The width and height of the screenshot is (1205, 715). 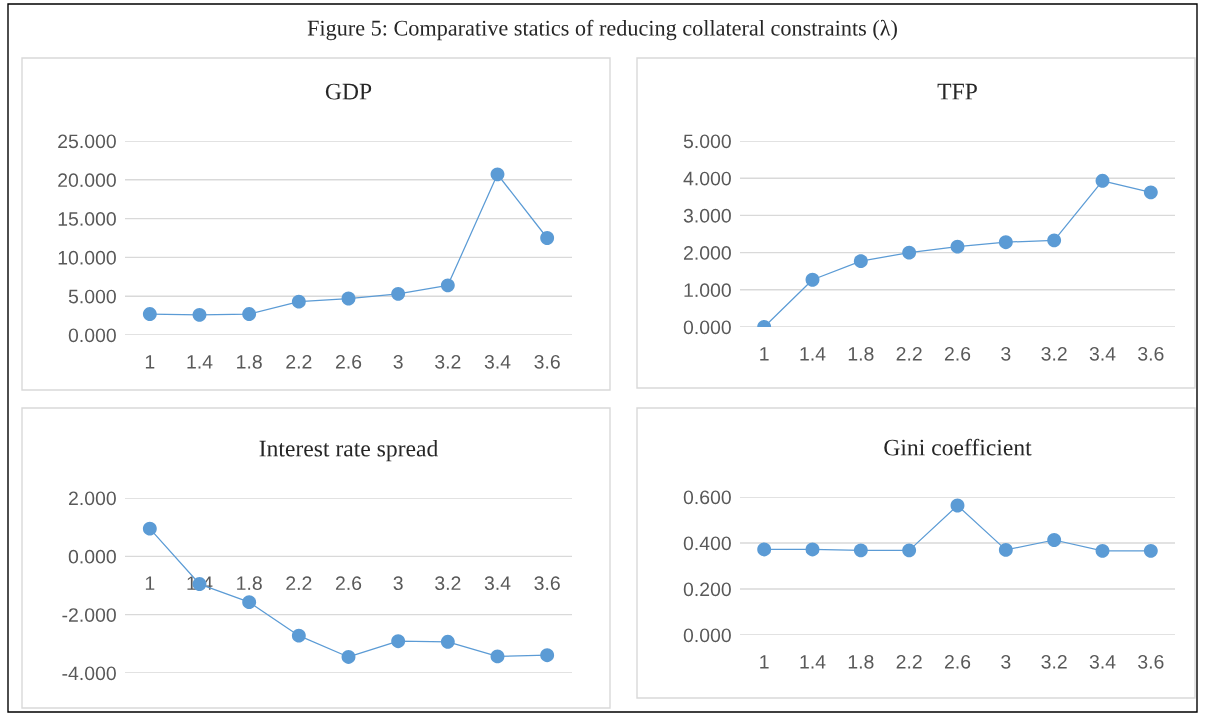 I want to click on y-tick-label: 0.400, so click(x=707, y=543).